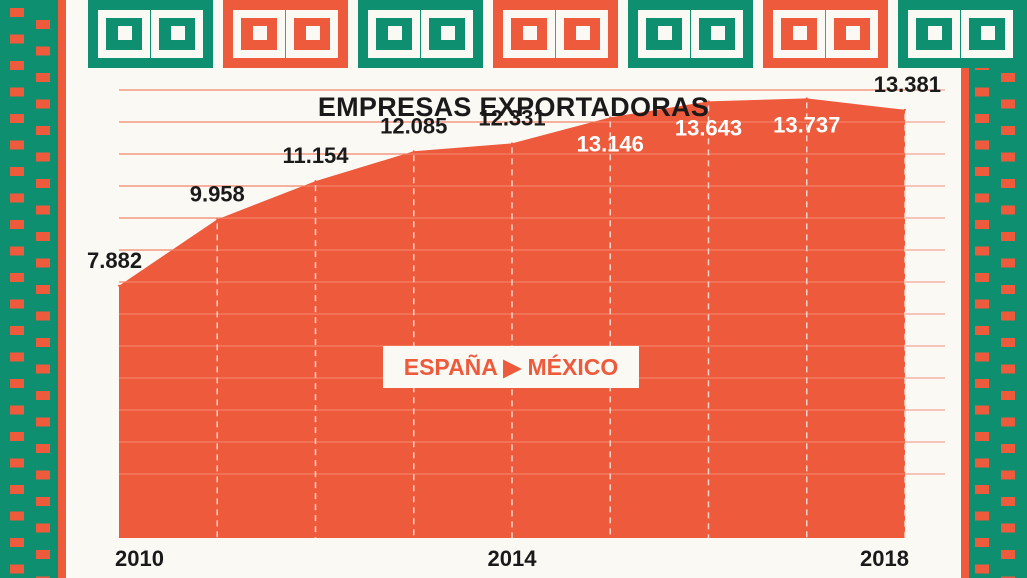  I want to click on x-tick-label: 2014, so click(513, 558).